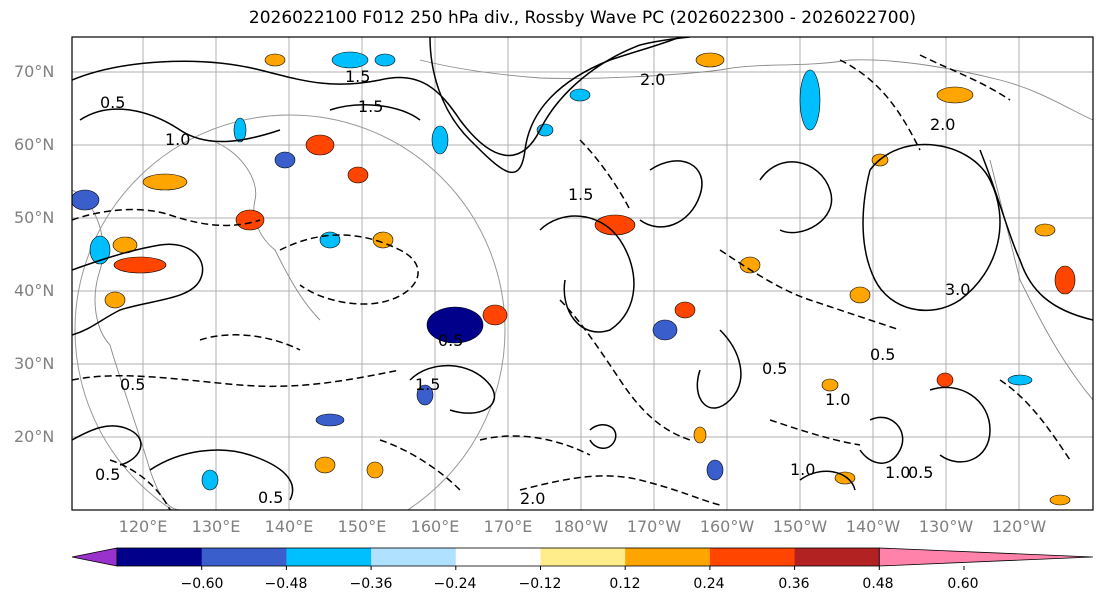 The image size is (1105, 604). Describe the element at coordinates (986, 557) in the screenshot. I see `colorbar-extend-high` at that location.